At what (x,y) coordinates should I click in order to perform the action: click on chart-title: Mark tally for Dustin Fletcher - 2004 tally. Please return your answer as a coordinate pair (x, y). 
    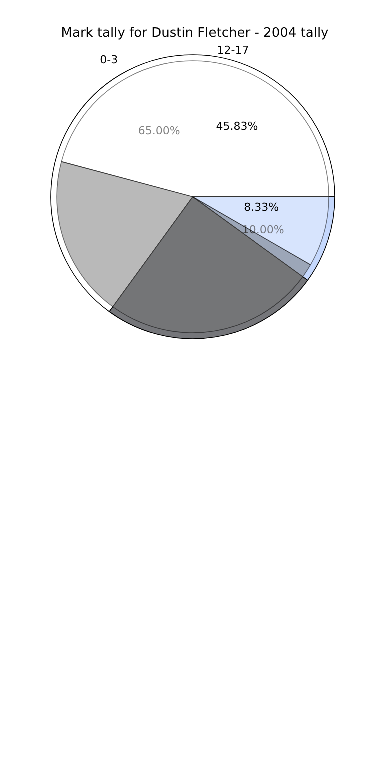
    Looking at the image, I should click on (195, 33).